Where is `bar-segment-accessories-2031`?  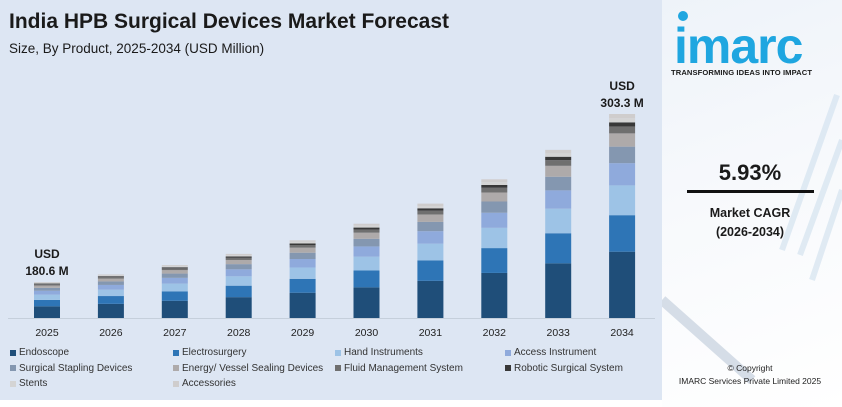 bar-segment-accessories-2031 is located at coordinates (430, 205).